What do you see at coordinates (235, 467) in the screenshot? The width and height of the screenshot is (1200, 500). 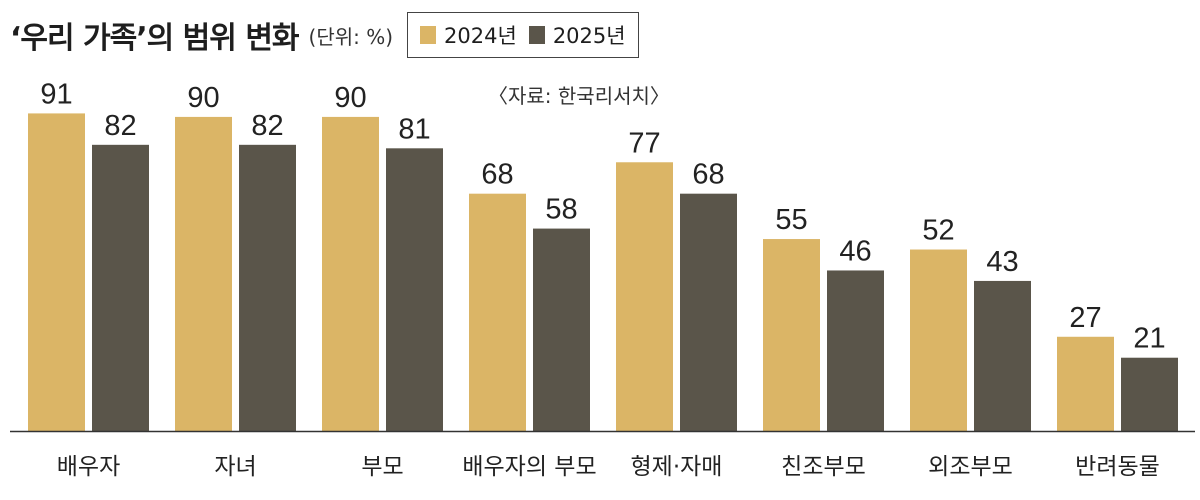 I see `category-label: 자녀` at bounding box center [235, 467].